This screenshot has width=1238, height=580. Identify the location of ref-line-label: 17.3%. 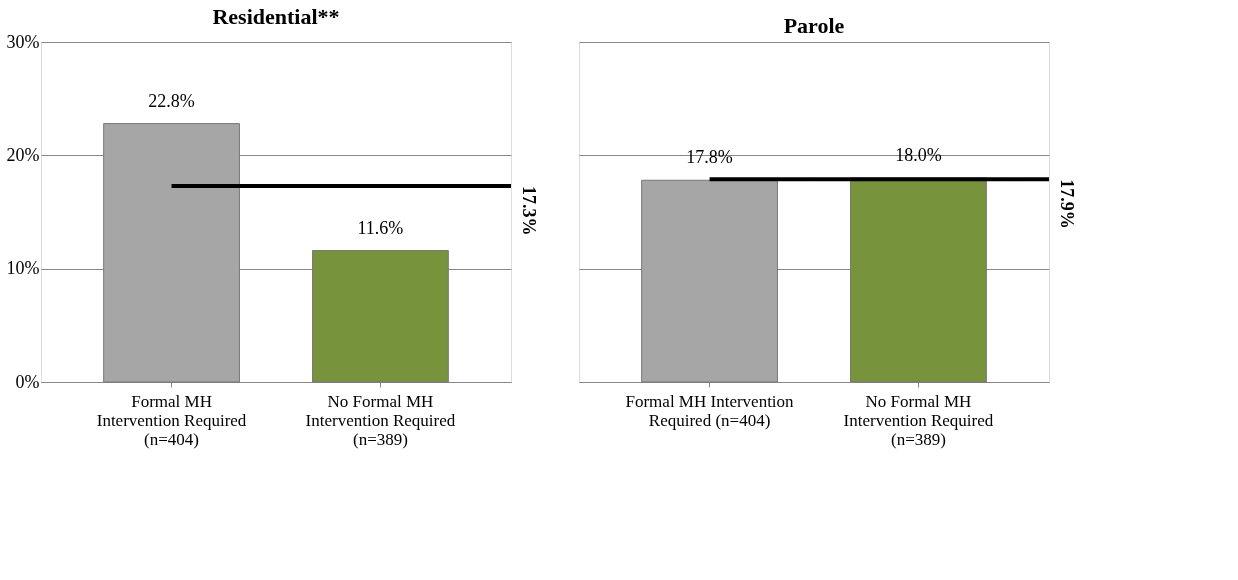
(529, 210).